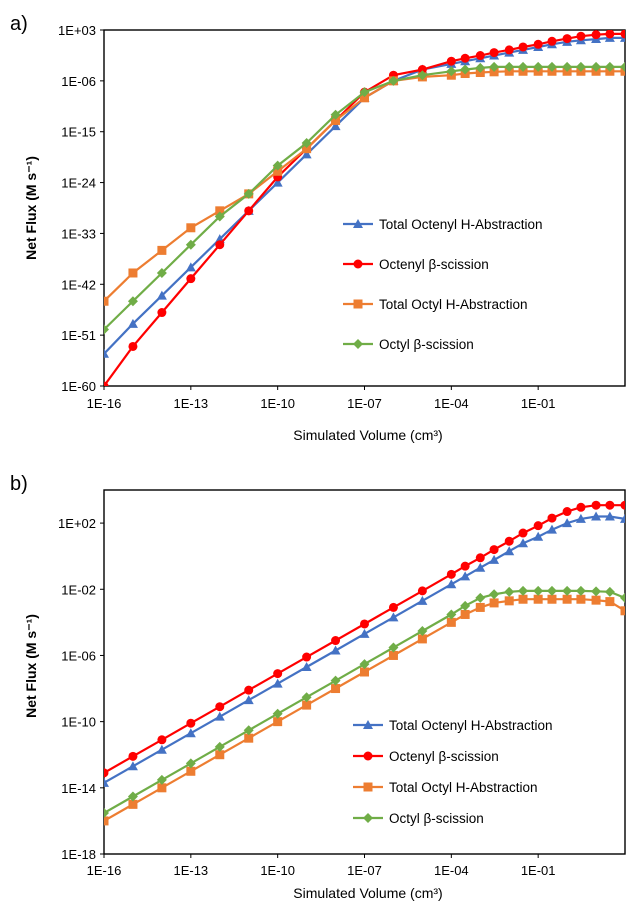 Image resolution: width=631 pixels, height=912 pixels. Describe the element at coordinates (78, 233) in the screenshot. I see `y-tick-label: 1E-33` at that location.